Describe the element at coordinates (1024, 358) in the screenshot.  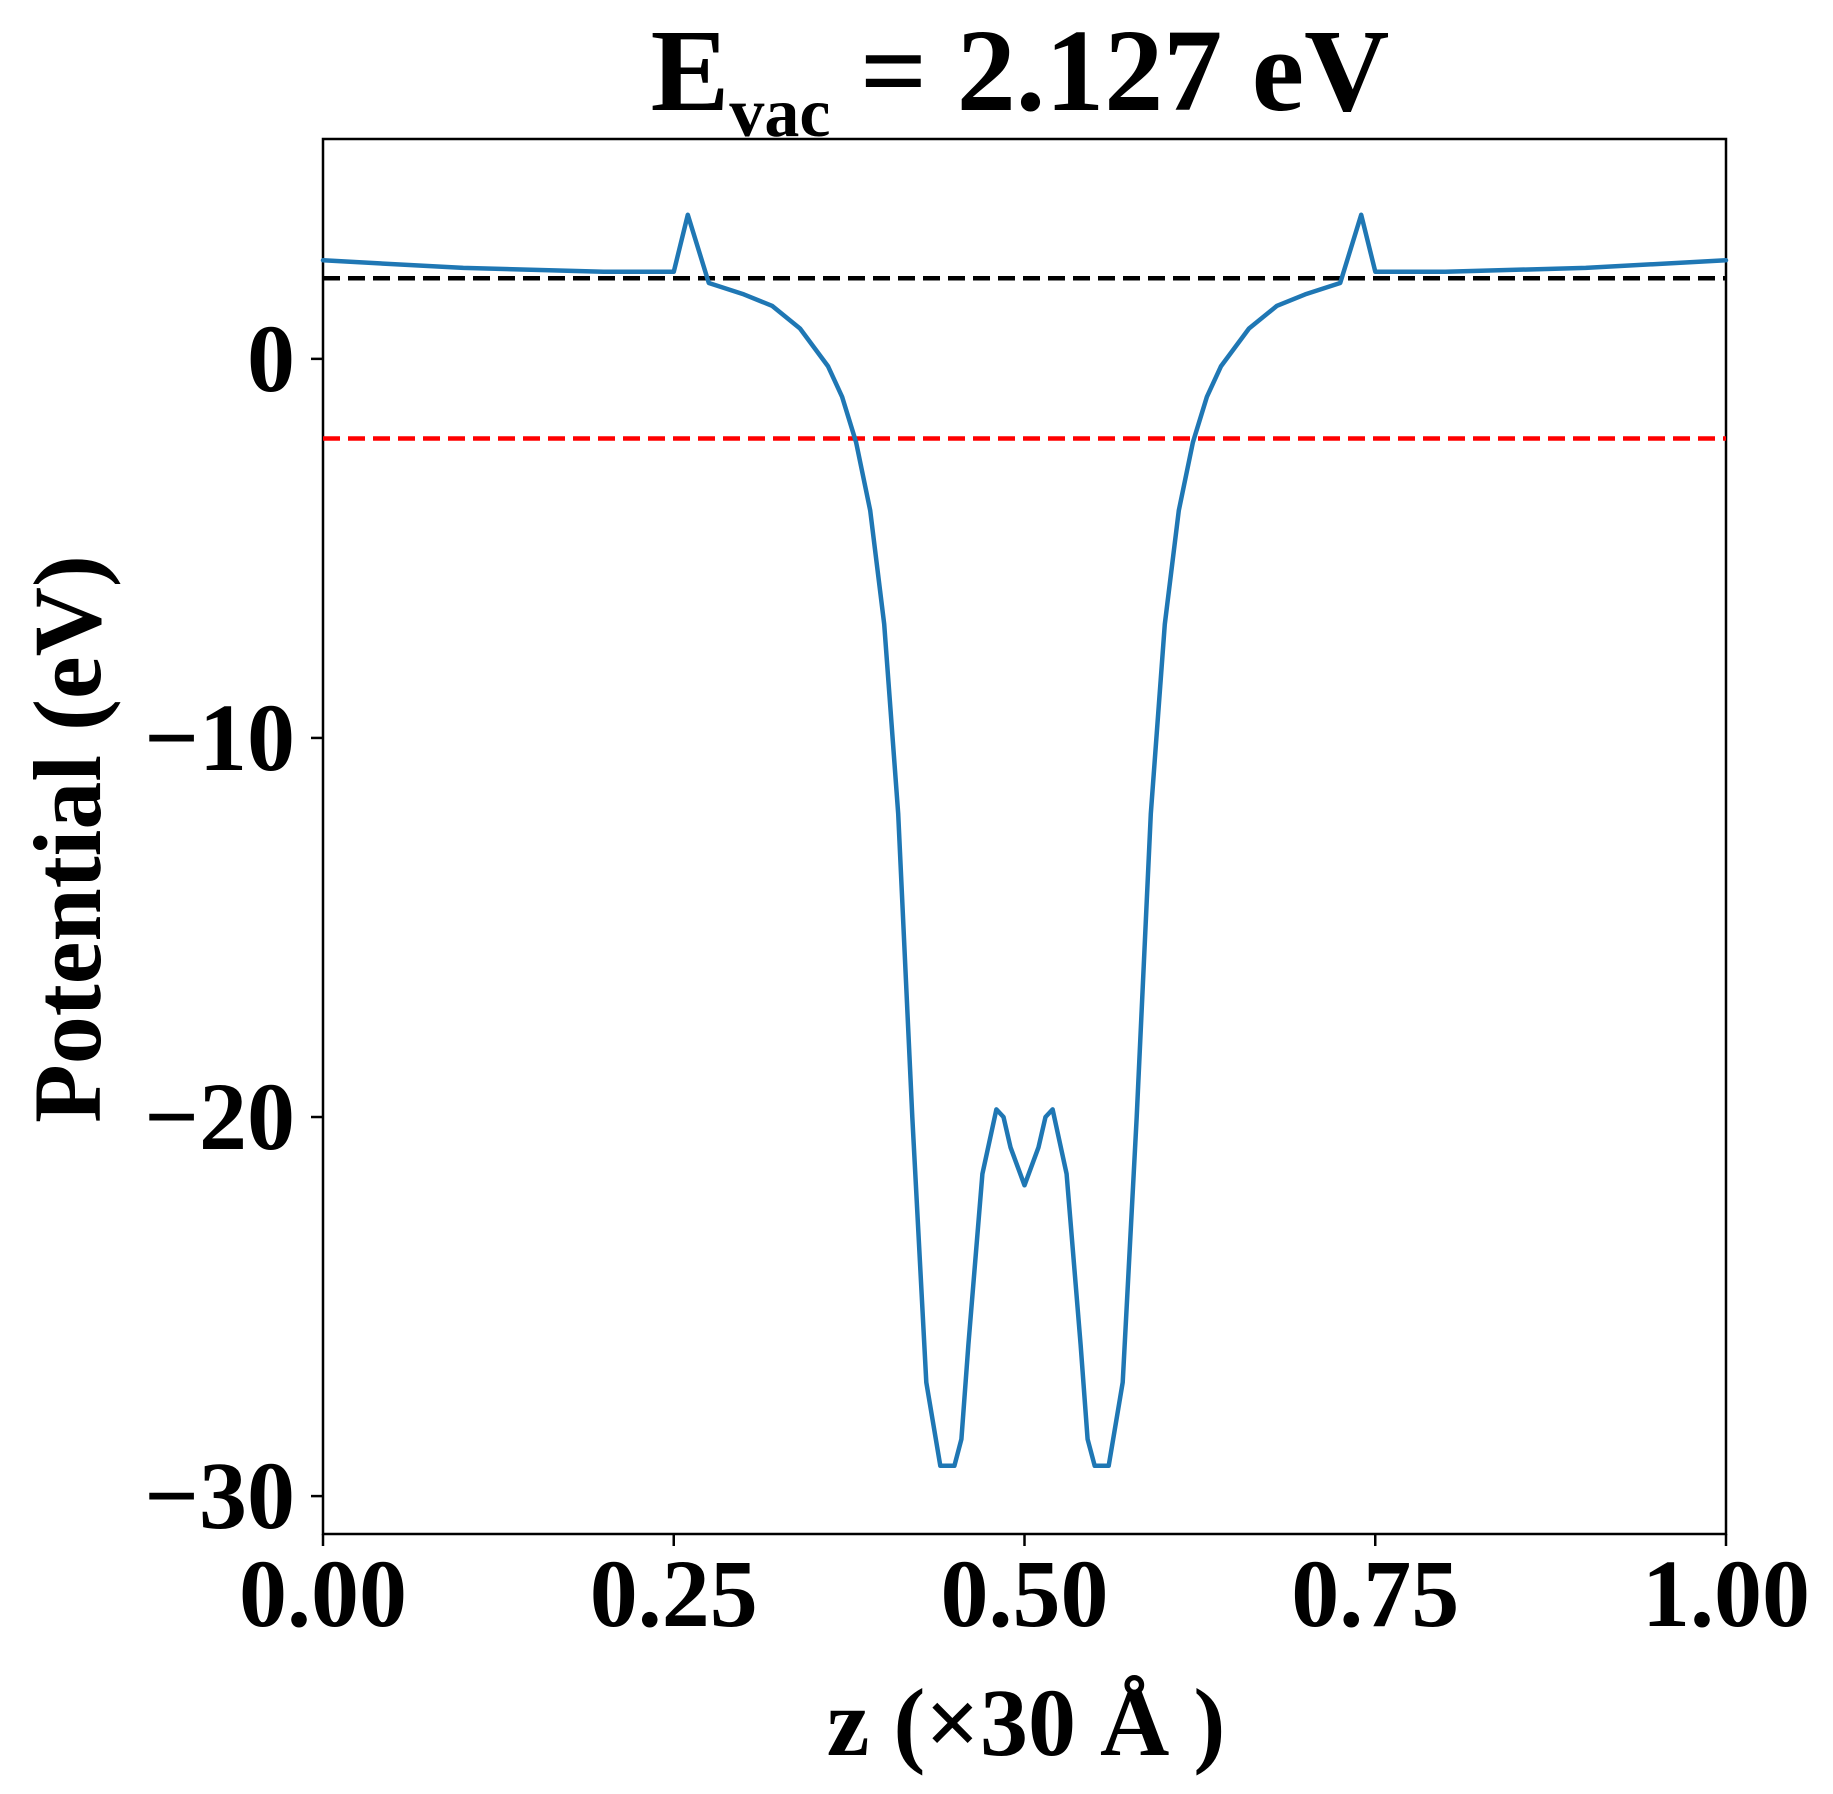
I see `reference-lines` at that location.